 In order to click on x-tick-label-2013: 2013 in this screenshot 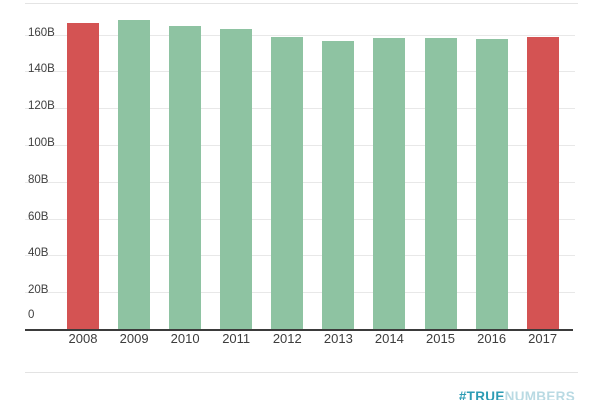, I will do `click(338, 338)`.